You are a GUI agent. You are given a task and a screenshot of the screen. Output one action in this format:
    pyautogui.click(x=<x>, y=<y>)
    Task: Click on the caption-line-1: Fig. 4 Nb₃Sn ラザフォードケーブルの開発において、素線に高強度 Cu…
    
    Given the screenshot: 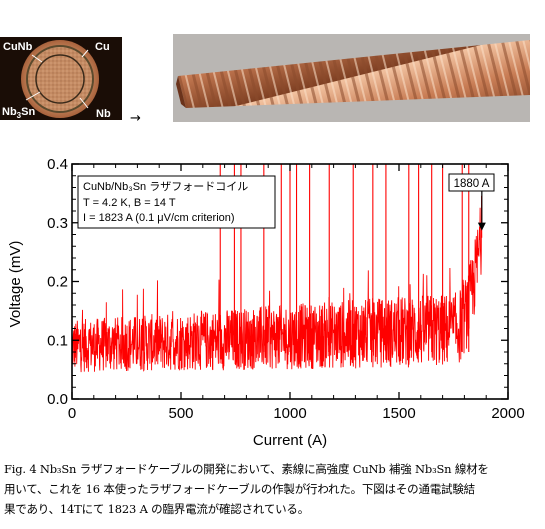 What is the action you would take?
    pyautogui.click(x=246, y=469)
    